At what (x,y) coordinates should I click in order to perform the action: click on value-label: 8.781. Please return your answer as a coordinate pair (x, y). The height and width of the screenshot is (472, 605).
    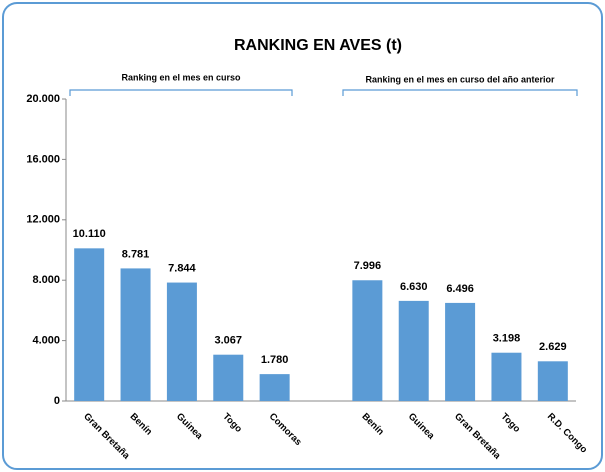
    Looking at the image, I should click on (136, 254).